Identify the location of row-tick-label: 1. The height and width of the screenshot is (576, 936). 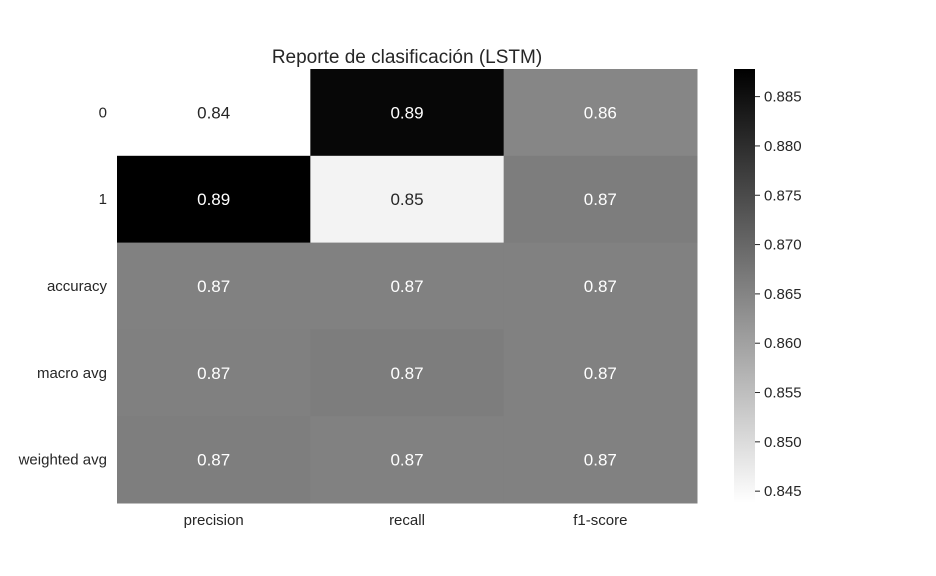
(103, 199).